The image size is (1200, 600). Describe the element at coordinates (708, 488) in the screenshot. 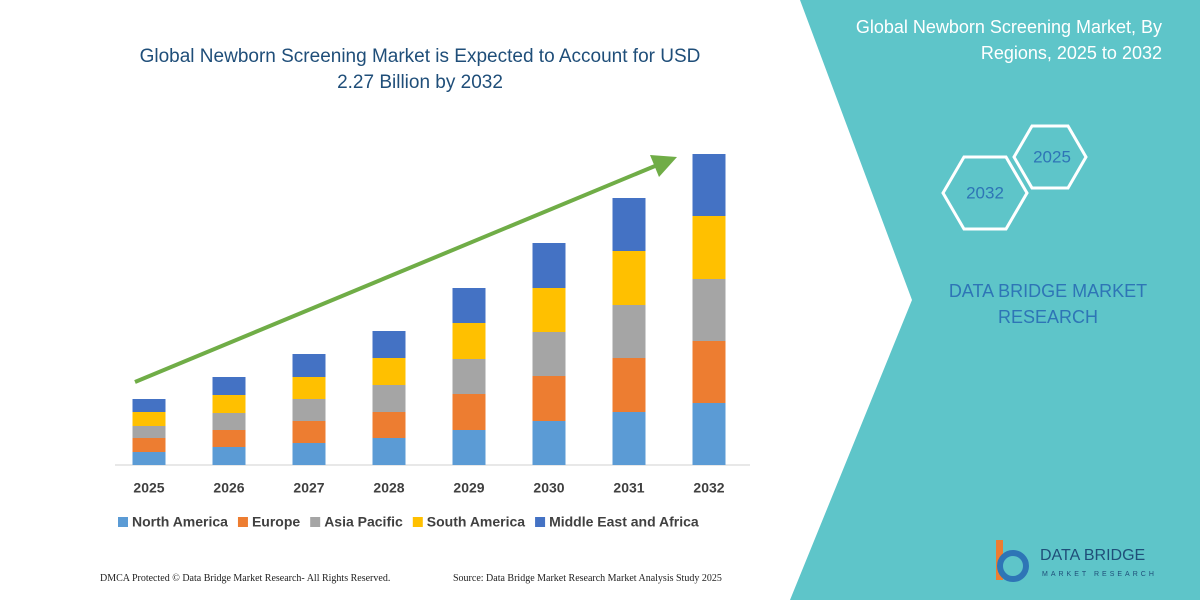

I see `x-tick-label: 2032` at that location.